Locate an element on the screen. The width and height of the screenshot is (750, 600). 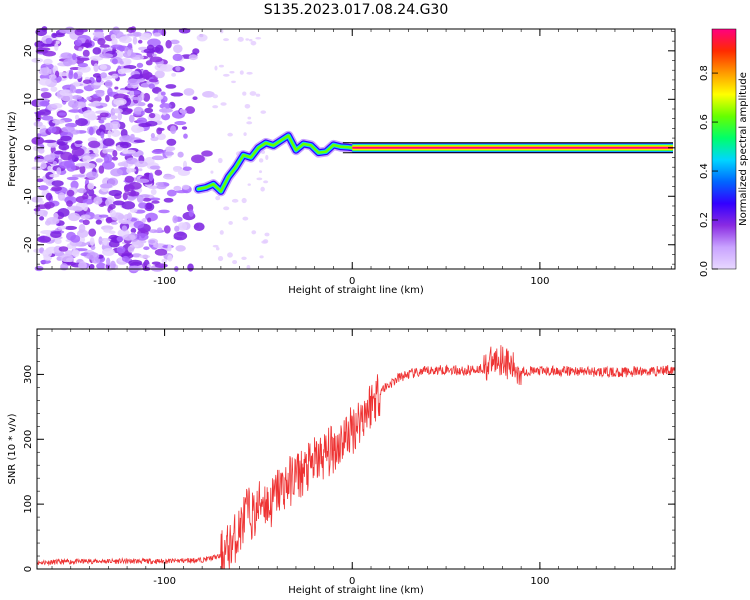
spectrogram-ridge is located at coordinates (433, 163).